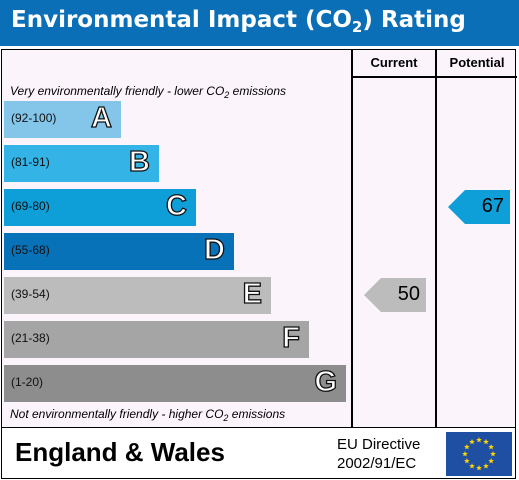 This screenshot has width=519, height=480. I want to click on band-f: (21-38) F, so click(156, 339).